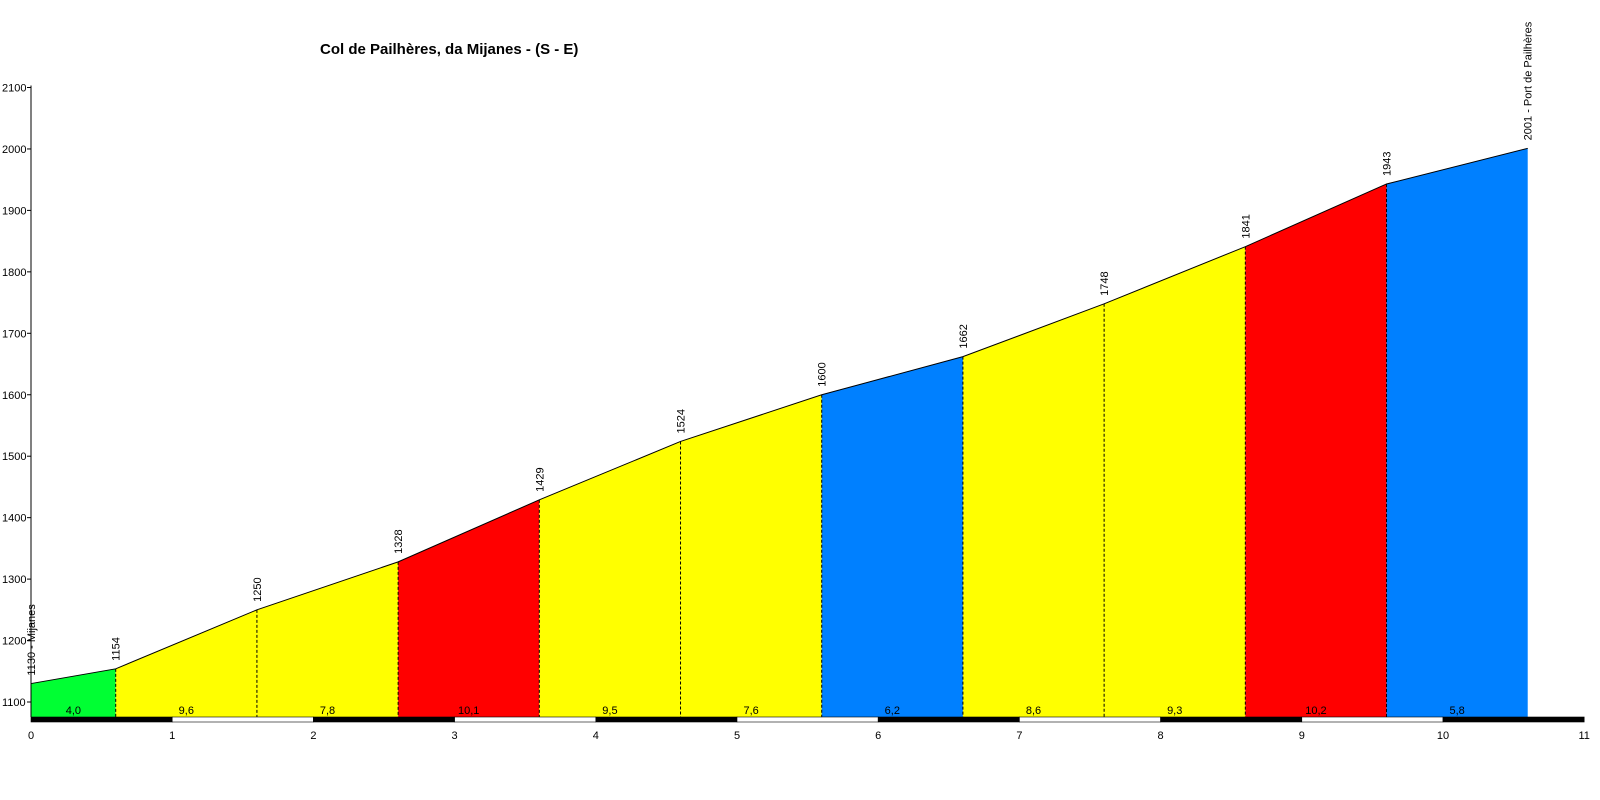  I want to click on elevation-label: 1429, so click(540, 479).